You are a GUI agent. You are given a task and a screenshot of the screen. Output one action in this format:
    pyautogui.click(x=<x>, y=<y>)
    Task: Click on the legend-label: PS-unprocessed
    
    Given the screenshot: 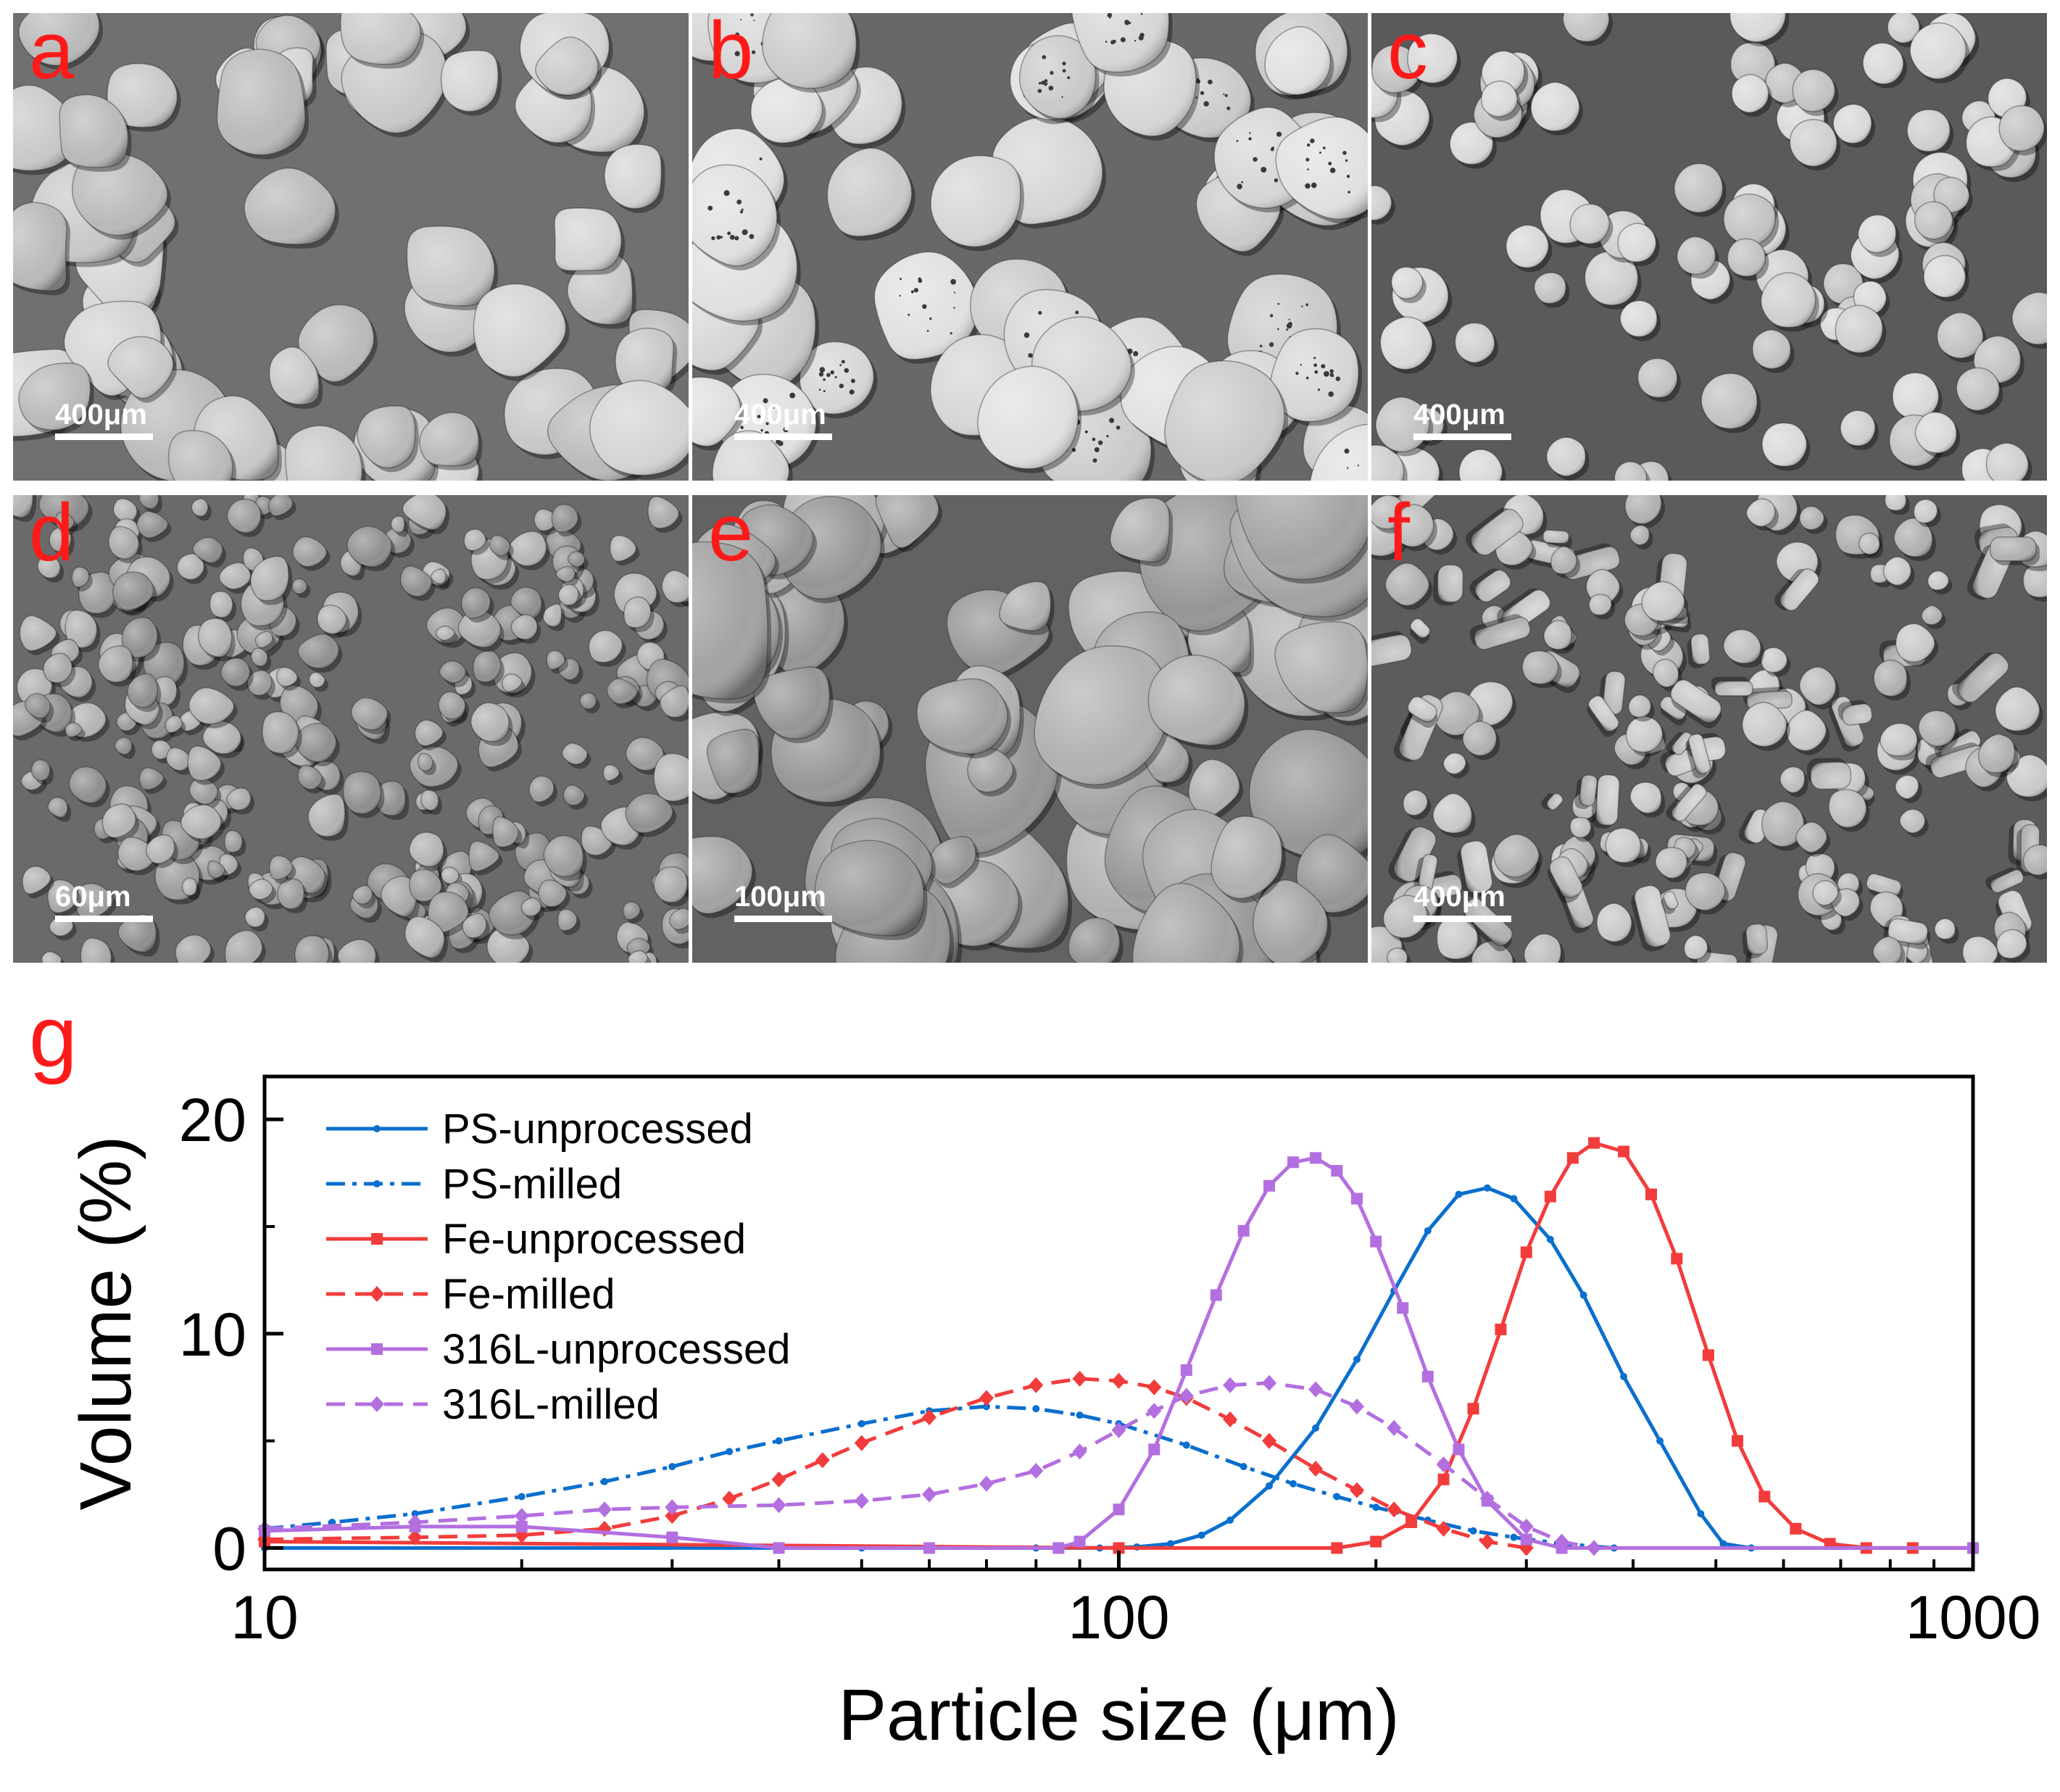 What is the action you would take?
    pyautogui.click(x=598, y=1130)
    